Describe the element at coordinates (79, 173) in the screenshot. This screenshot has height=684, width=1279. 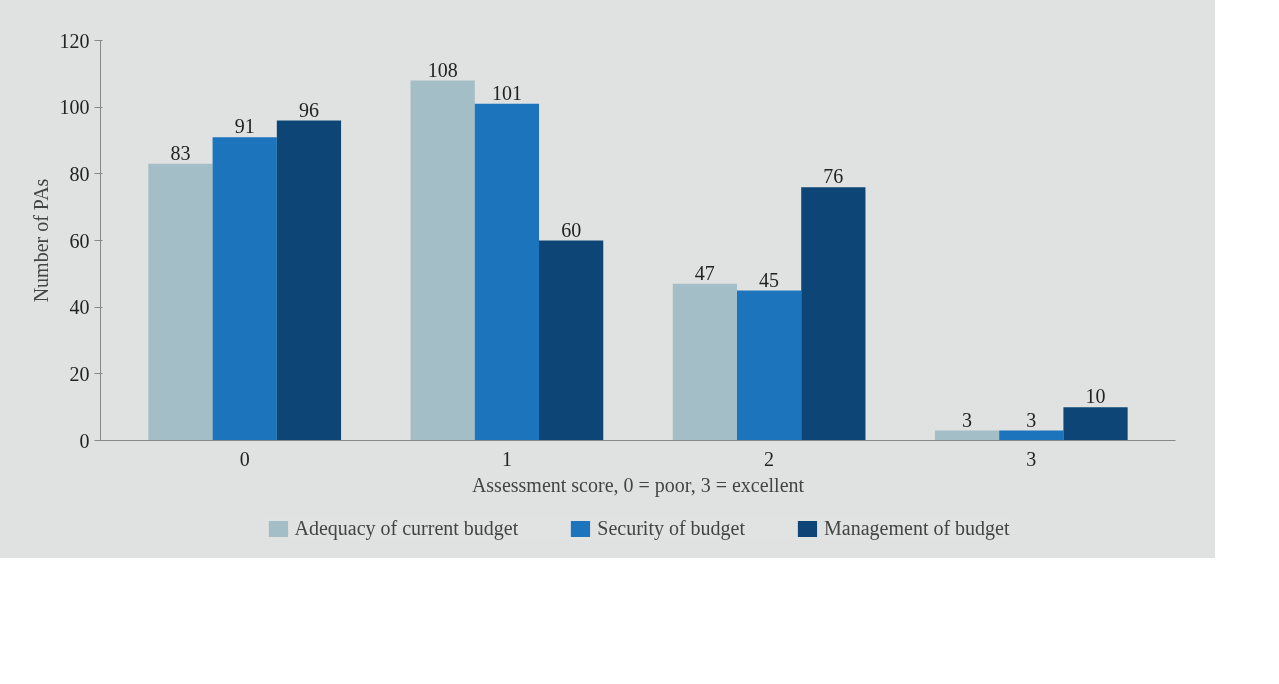
I see `y-tick-label: 80` at that location.